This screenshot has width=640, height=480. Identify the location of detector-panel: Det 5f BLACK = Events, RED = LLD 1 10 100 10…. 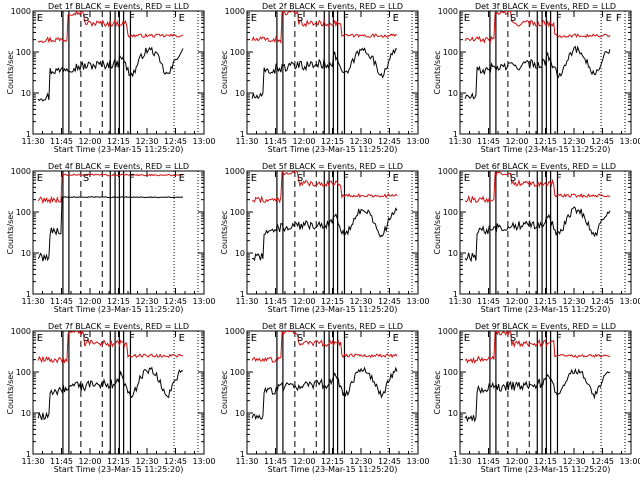
(325, 238).